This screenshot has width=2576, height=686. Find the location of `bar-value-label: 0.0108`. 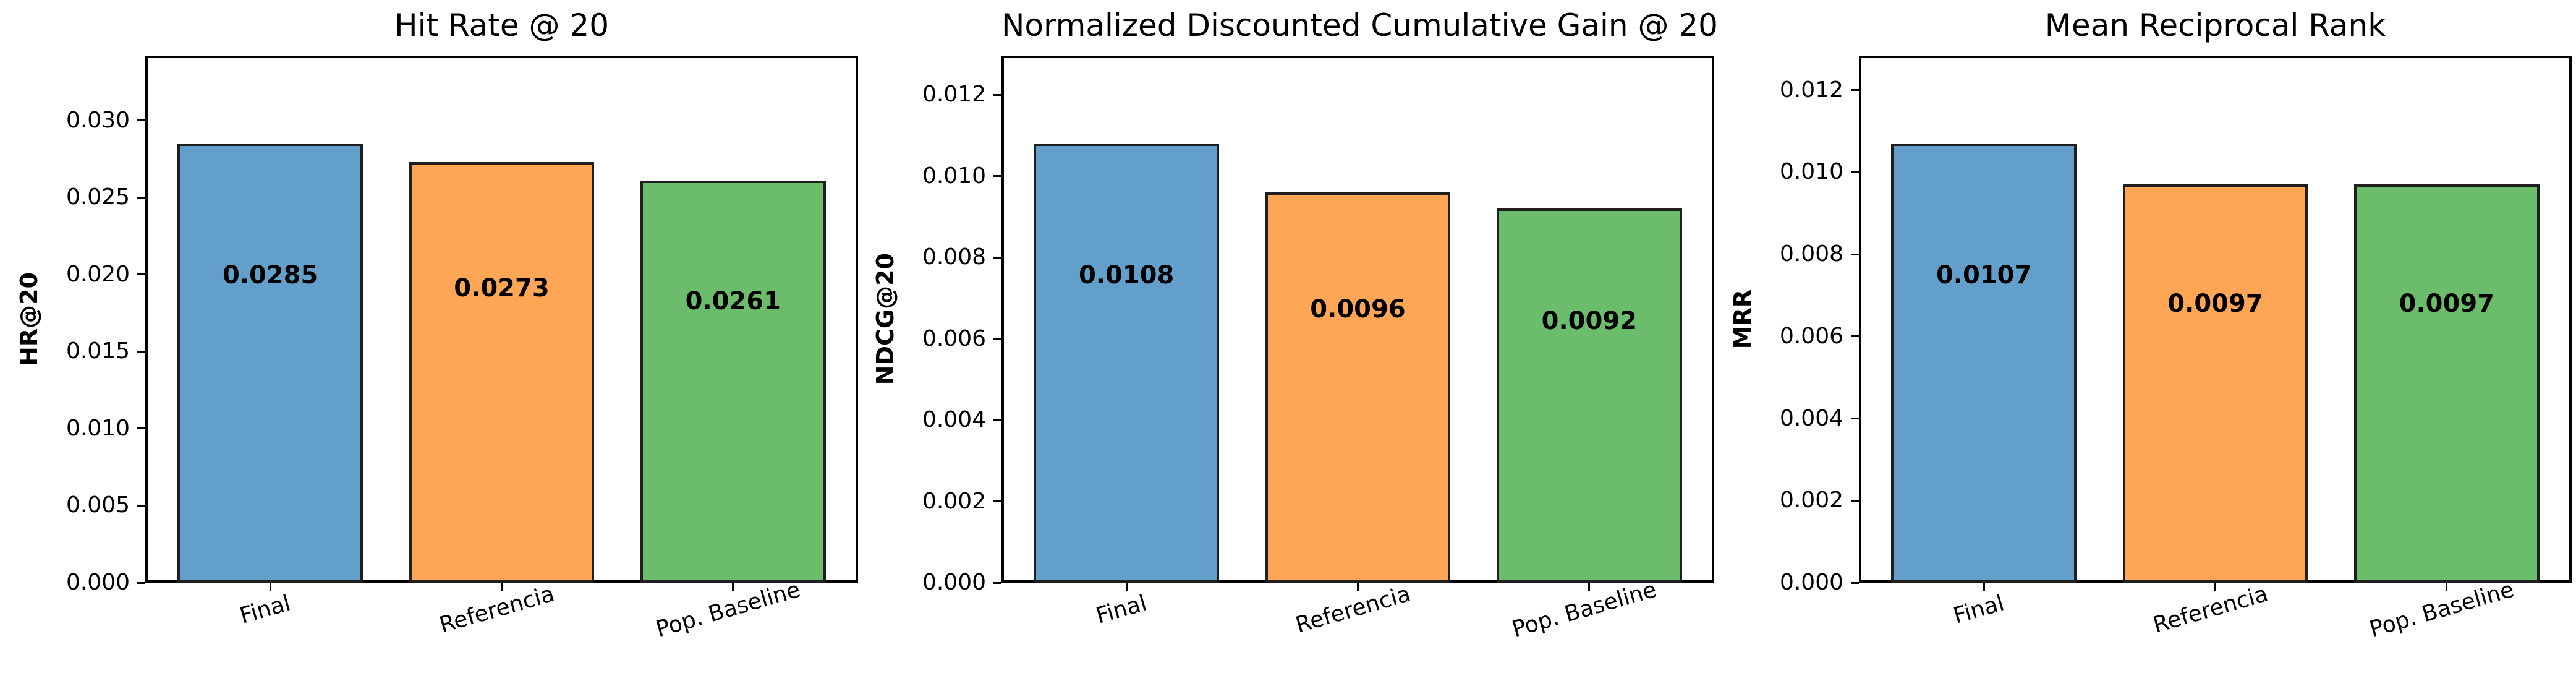

bar-value-label: 0.0108 is located at coordinates (1126, 275).